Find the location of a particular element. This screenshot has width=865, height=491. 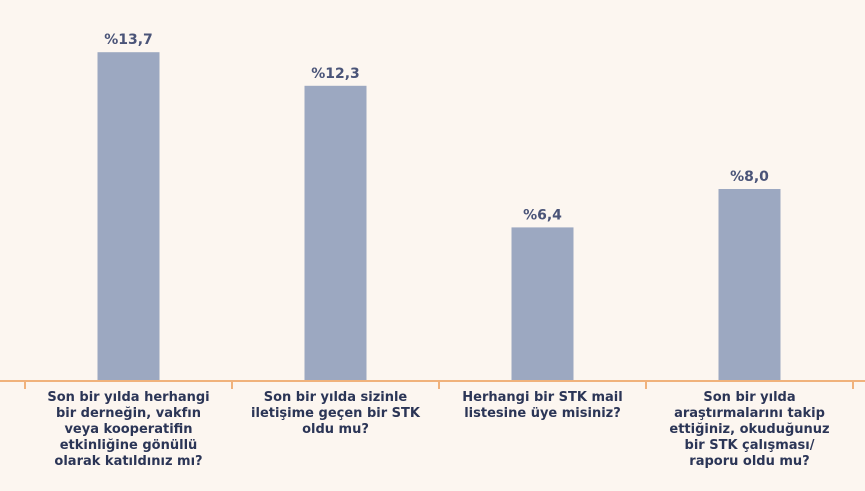

value-label: %12,3 is located at coordinates (335, 74).